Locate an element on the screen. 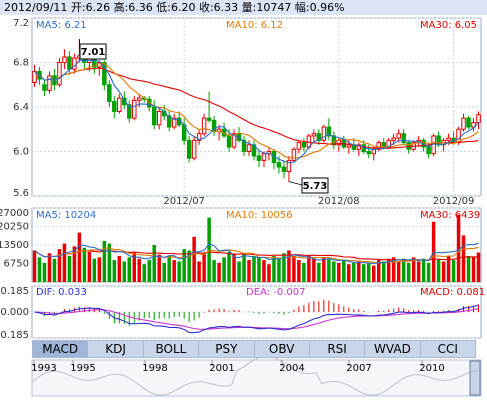 This screenshot has height=400, width=487. volume-tick-label: 27000 is located at coordinates (14, 213).